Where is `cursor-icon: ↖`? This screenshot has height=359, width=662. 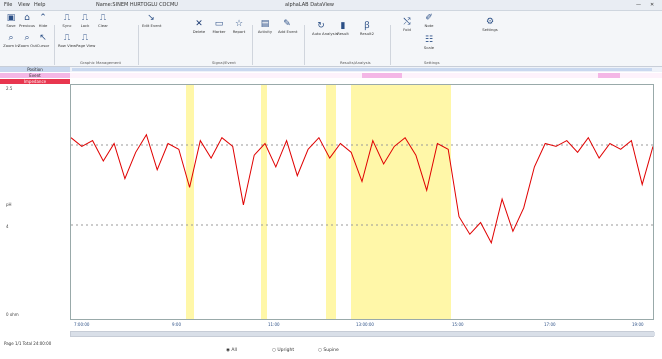
cursor-icon: ↖ is located at coordinates (43, 38).